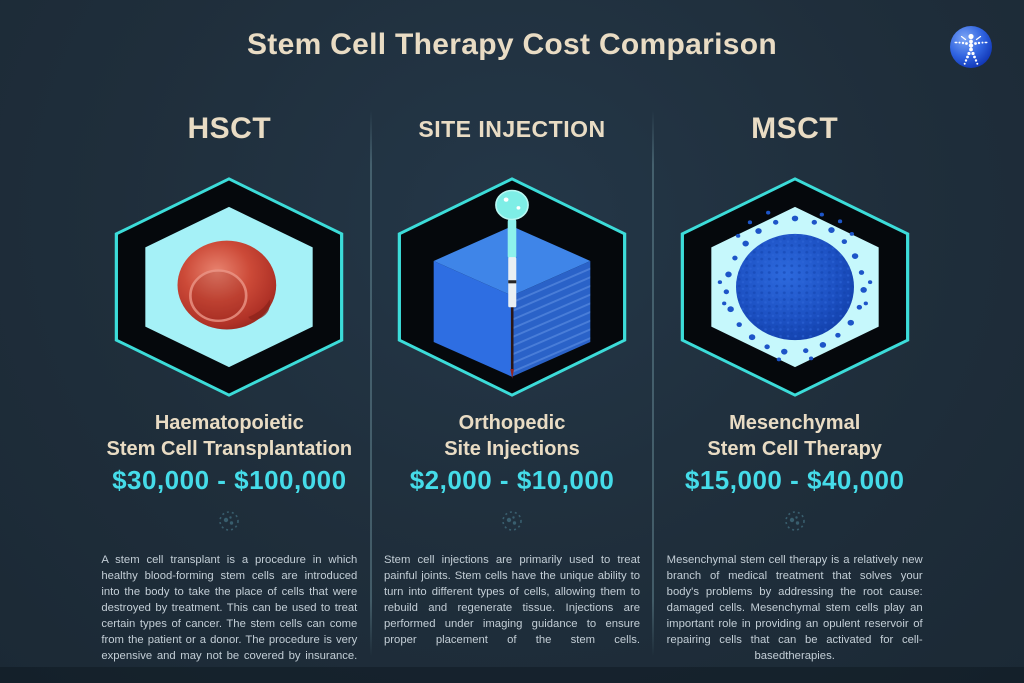 This screenshot has width=1024, height=683. What do you see at coordinates (512, 480) in the screenshot?
I see `price-range: $2,000 - $10,000` at bounding box center [512, 480].